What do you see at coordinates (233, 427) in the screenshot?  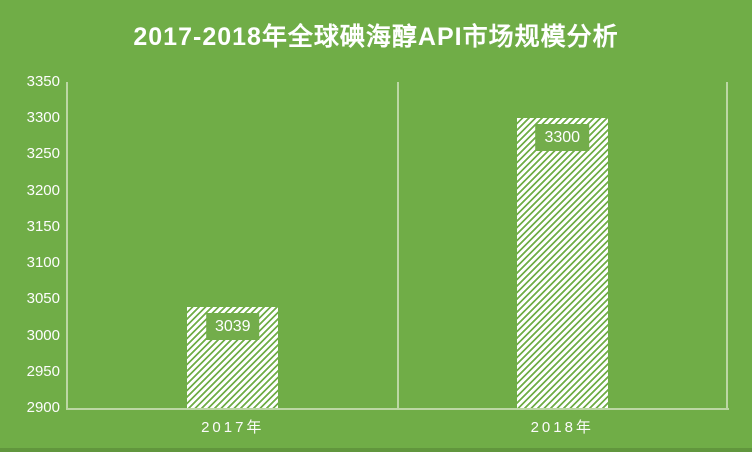 I see `x-category-label: 2017年` at bounding box center [233, 427].